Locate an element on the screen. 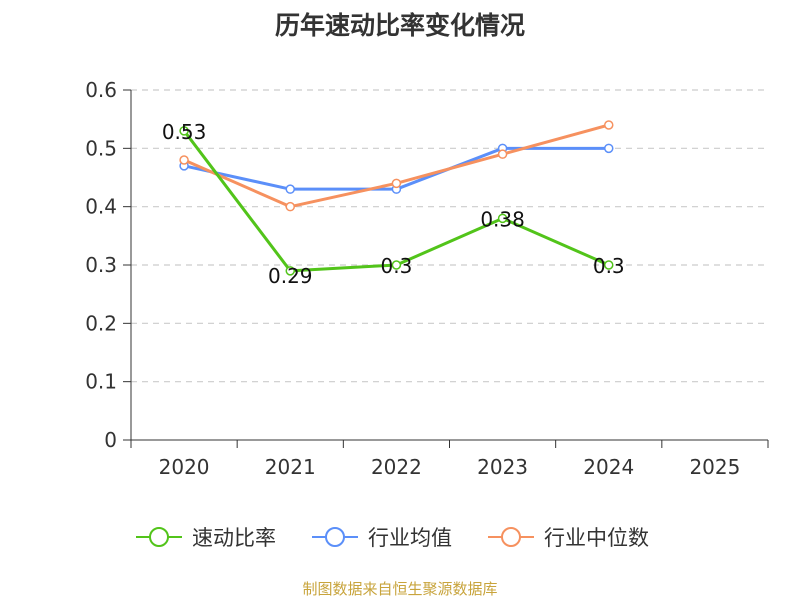 The image size is (800, 600). legend: 速动比率 行业均值 行业中位数 is located at coordinates (392, 538).